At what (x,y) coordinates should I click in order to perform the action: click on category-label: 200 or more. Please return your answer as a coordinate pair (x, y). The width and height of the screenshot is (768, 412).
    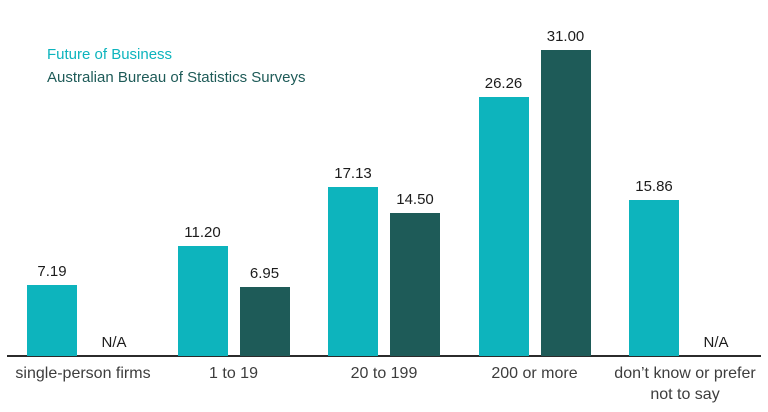
    Looking at the image, I should click on (534, 373).